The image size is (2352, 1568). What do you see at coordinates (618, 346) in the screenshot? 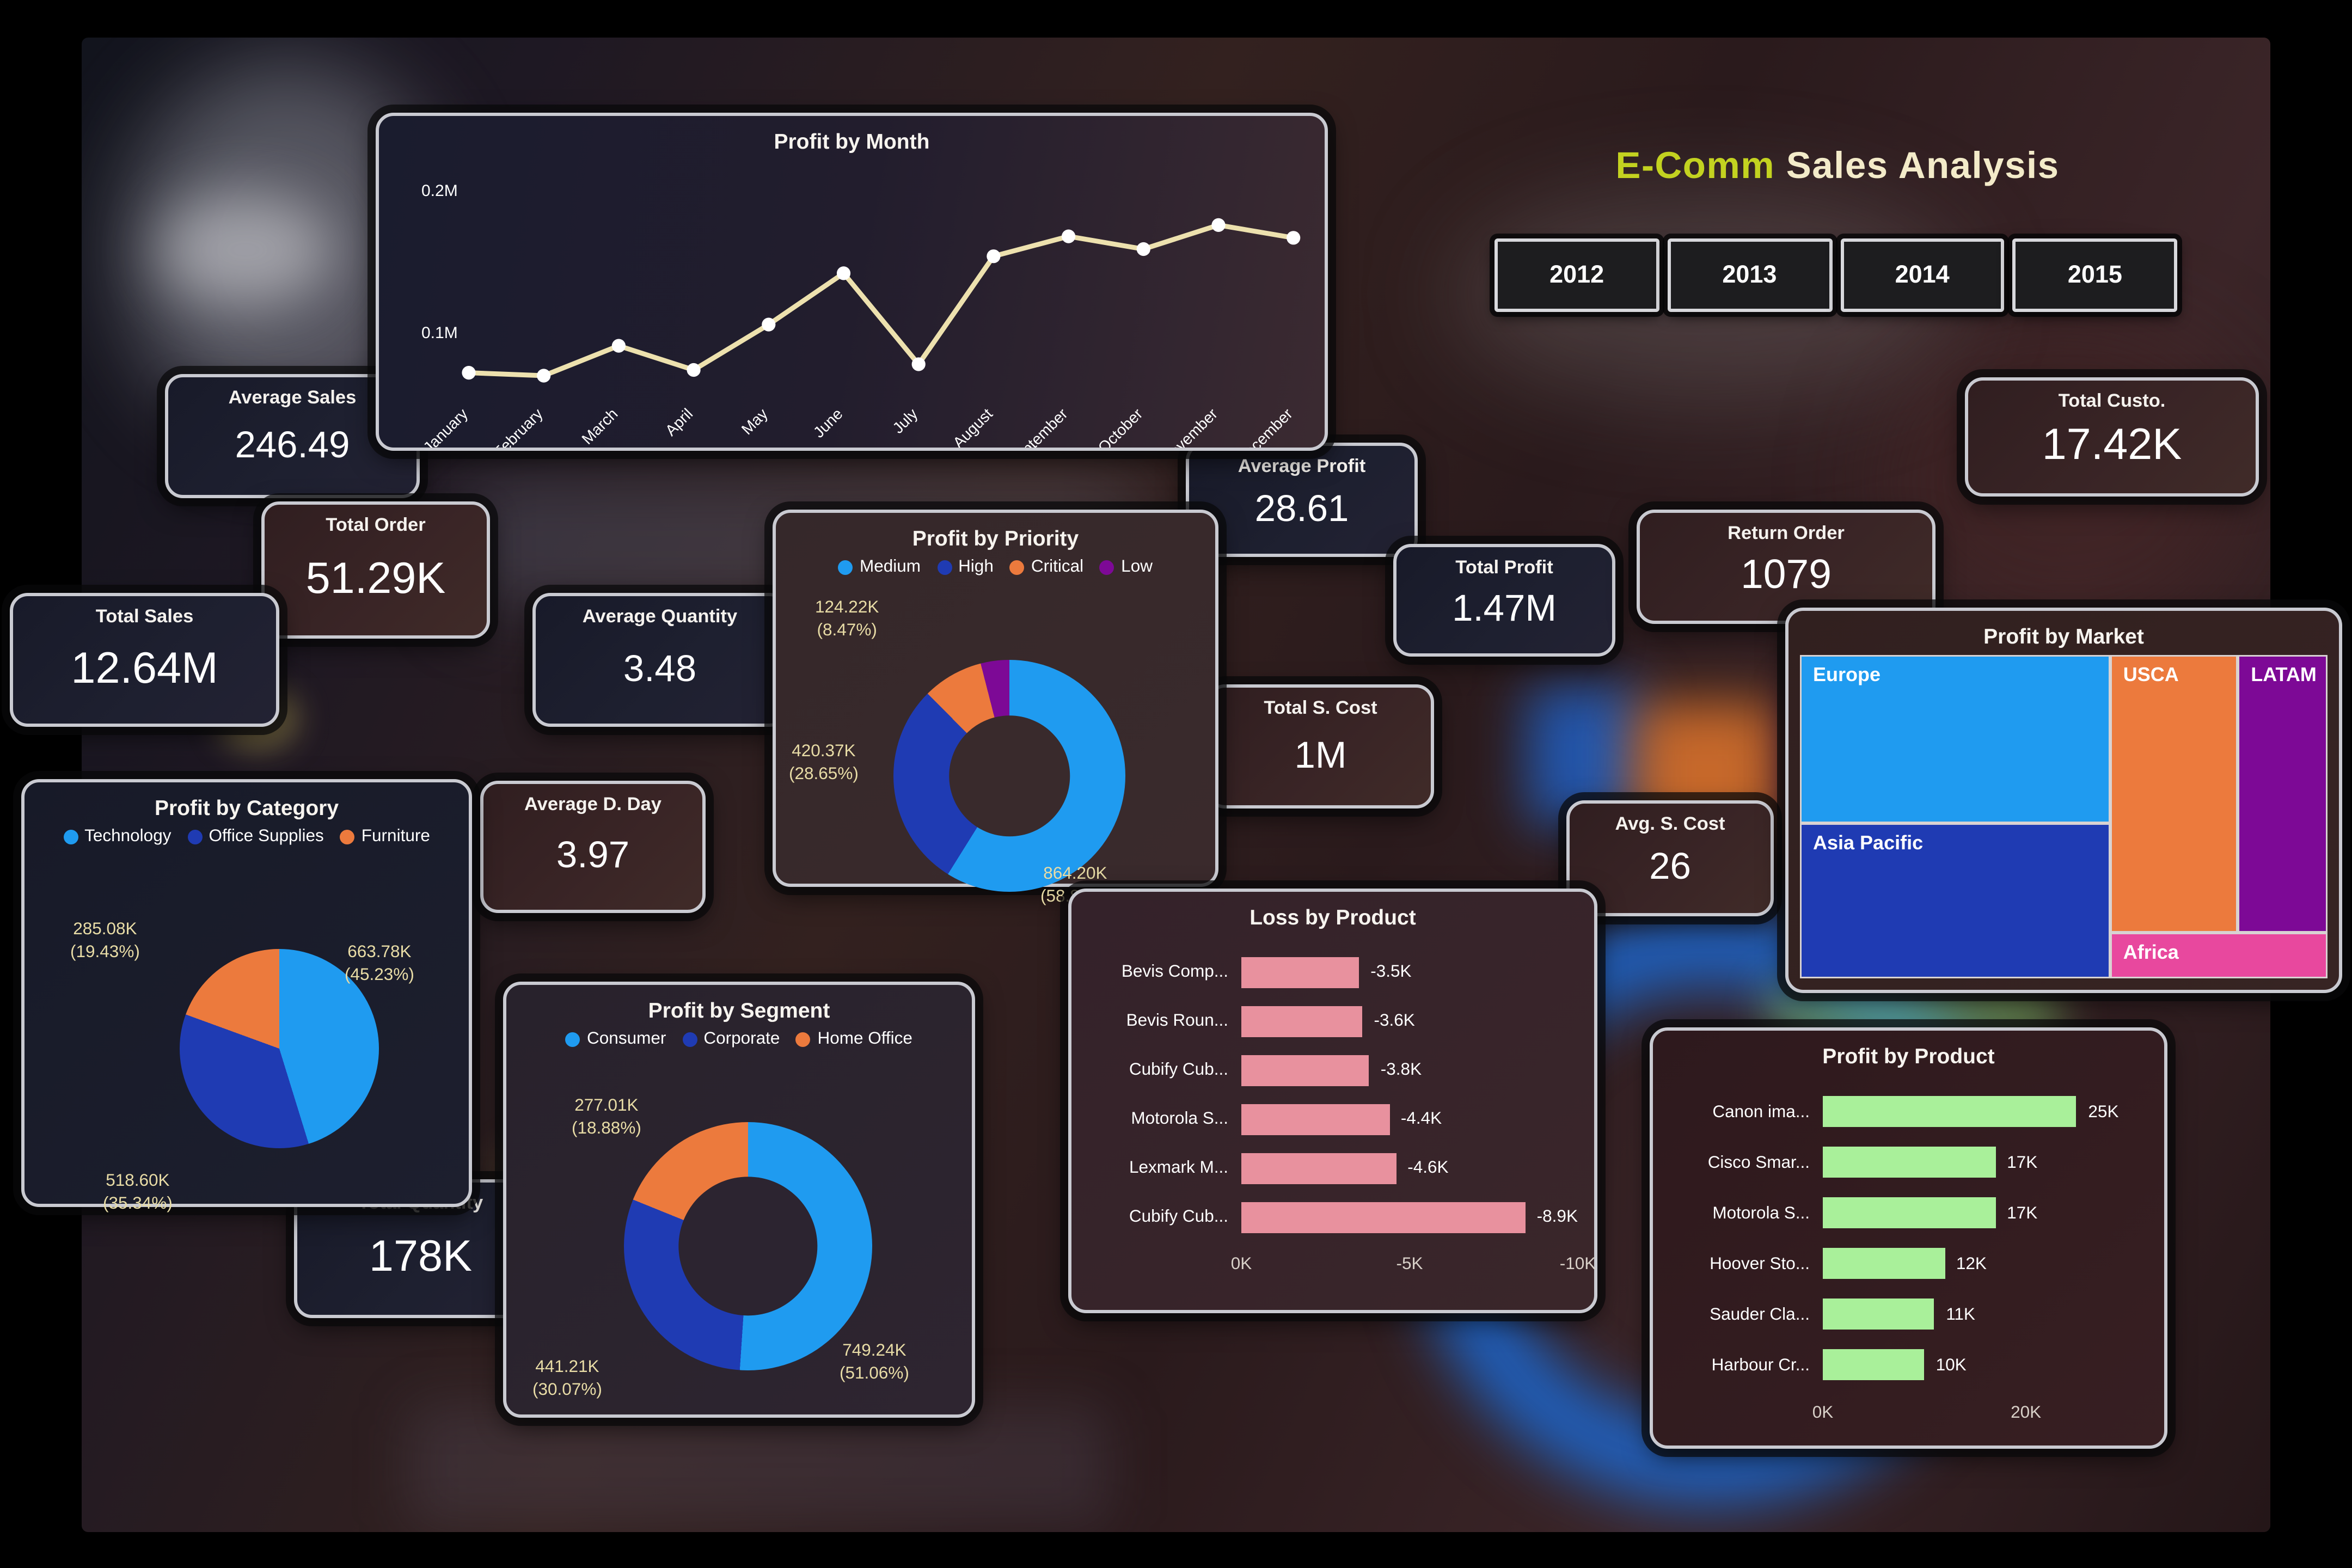
I see `data-point-march` at bounding box center [618, 346].